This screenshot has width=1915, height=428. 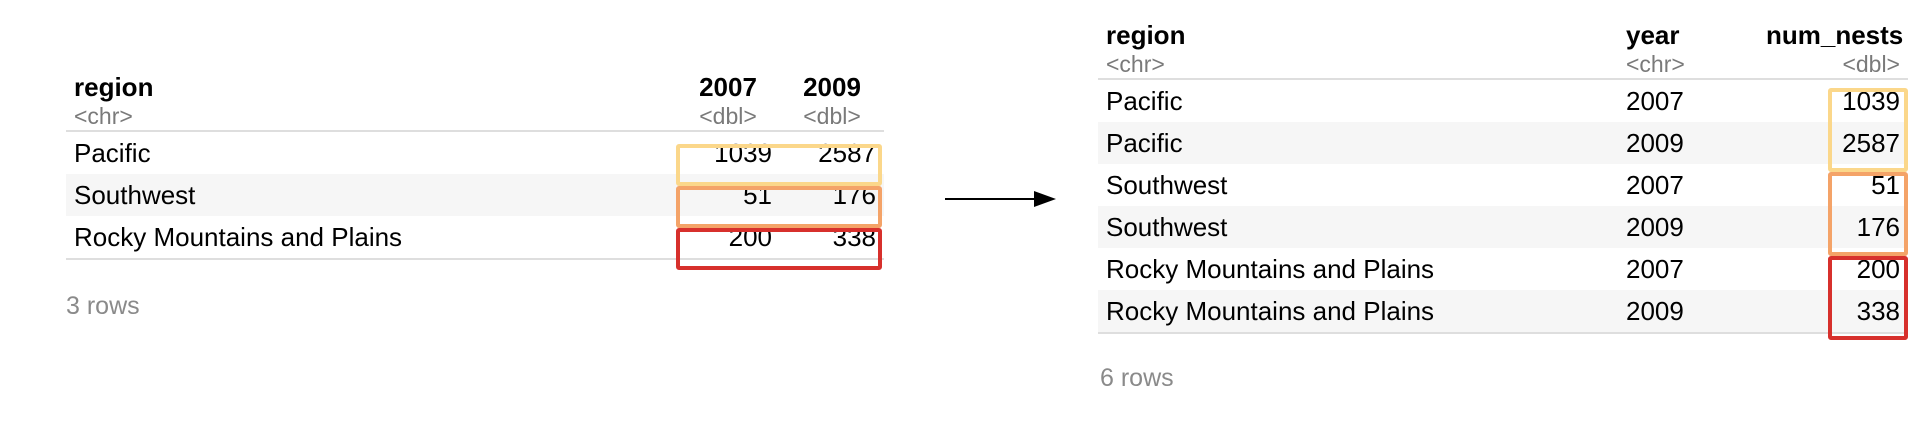 I want to click on table-row: Pacific 2007 1039, so click(x=1503, y=100).